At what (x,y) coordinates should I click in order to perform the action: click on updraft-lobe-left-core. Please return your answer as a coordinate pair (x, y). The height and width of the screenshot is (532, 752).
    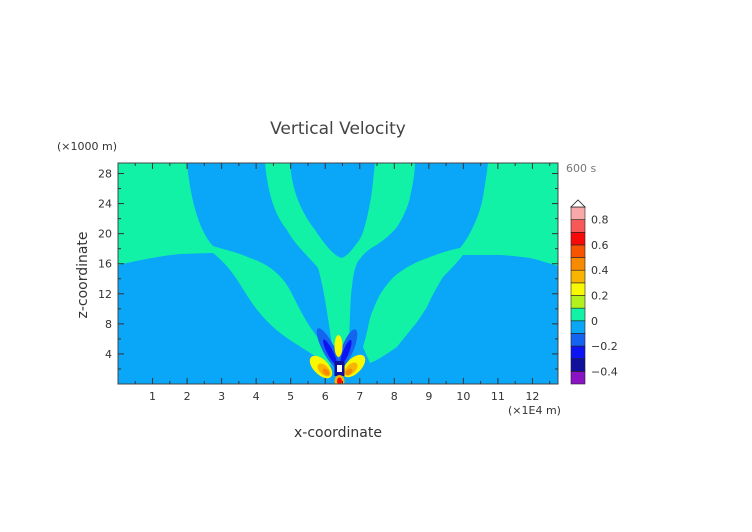
    Looking at the image, I should click on (326, 372).